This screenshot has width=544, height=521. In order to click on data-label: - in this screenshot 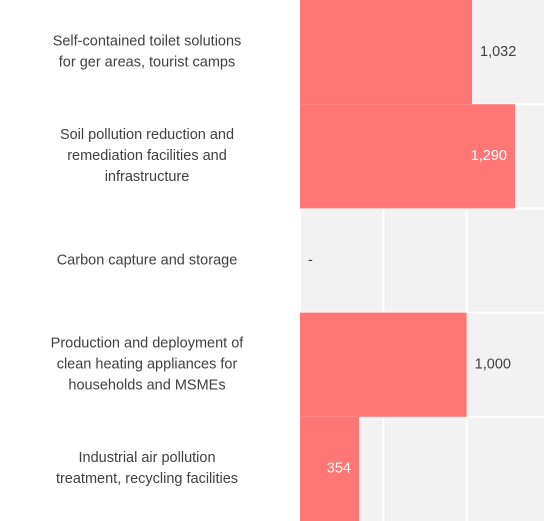, I will do `click(310, 260)`.